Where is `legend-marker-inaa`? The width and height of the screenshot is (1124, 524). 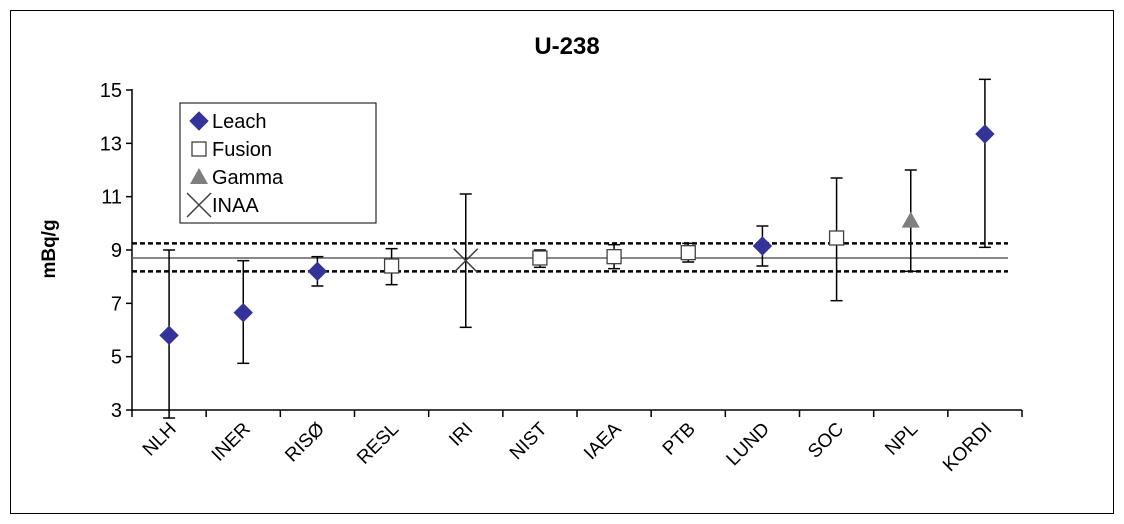
legend-marker-inaa is located at coordinates (199, 205).